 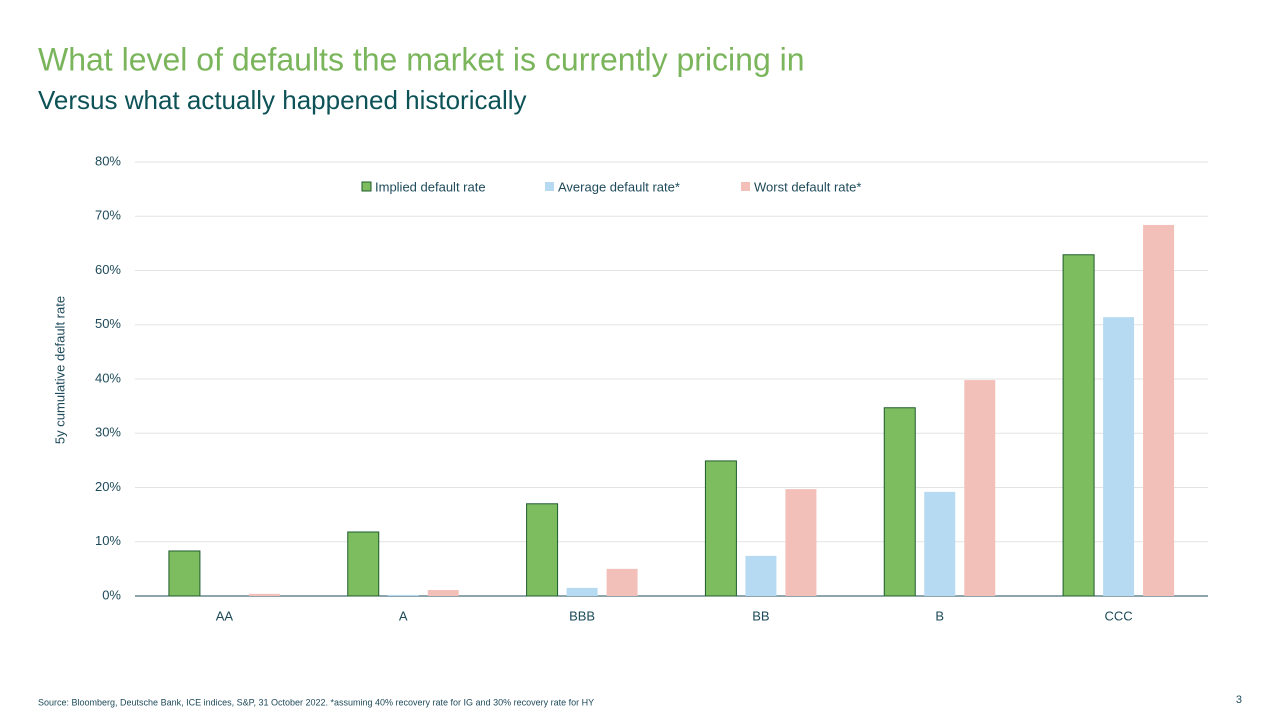 What do you see at coordinates (108, 540) in the screenshot?
I see `y-tick-label: 10%` at bounding box center [108, 540].